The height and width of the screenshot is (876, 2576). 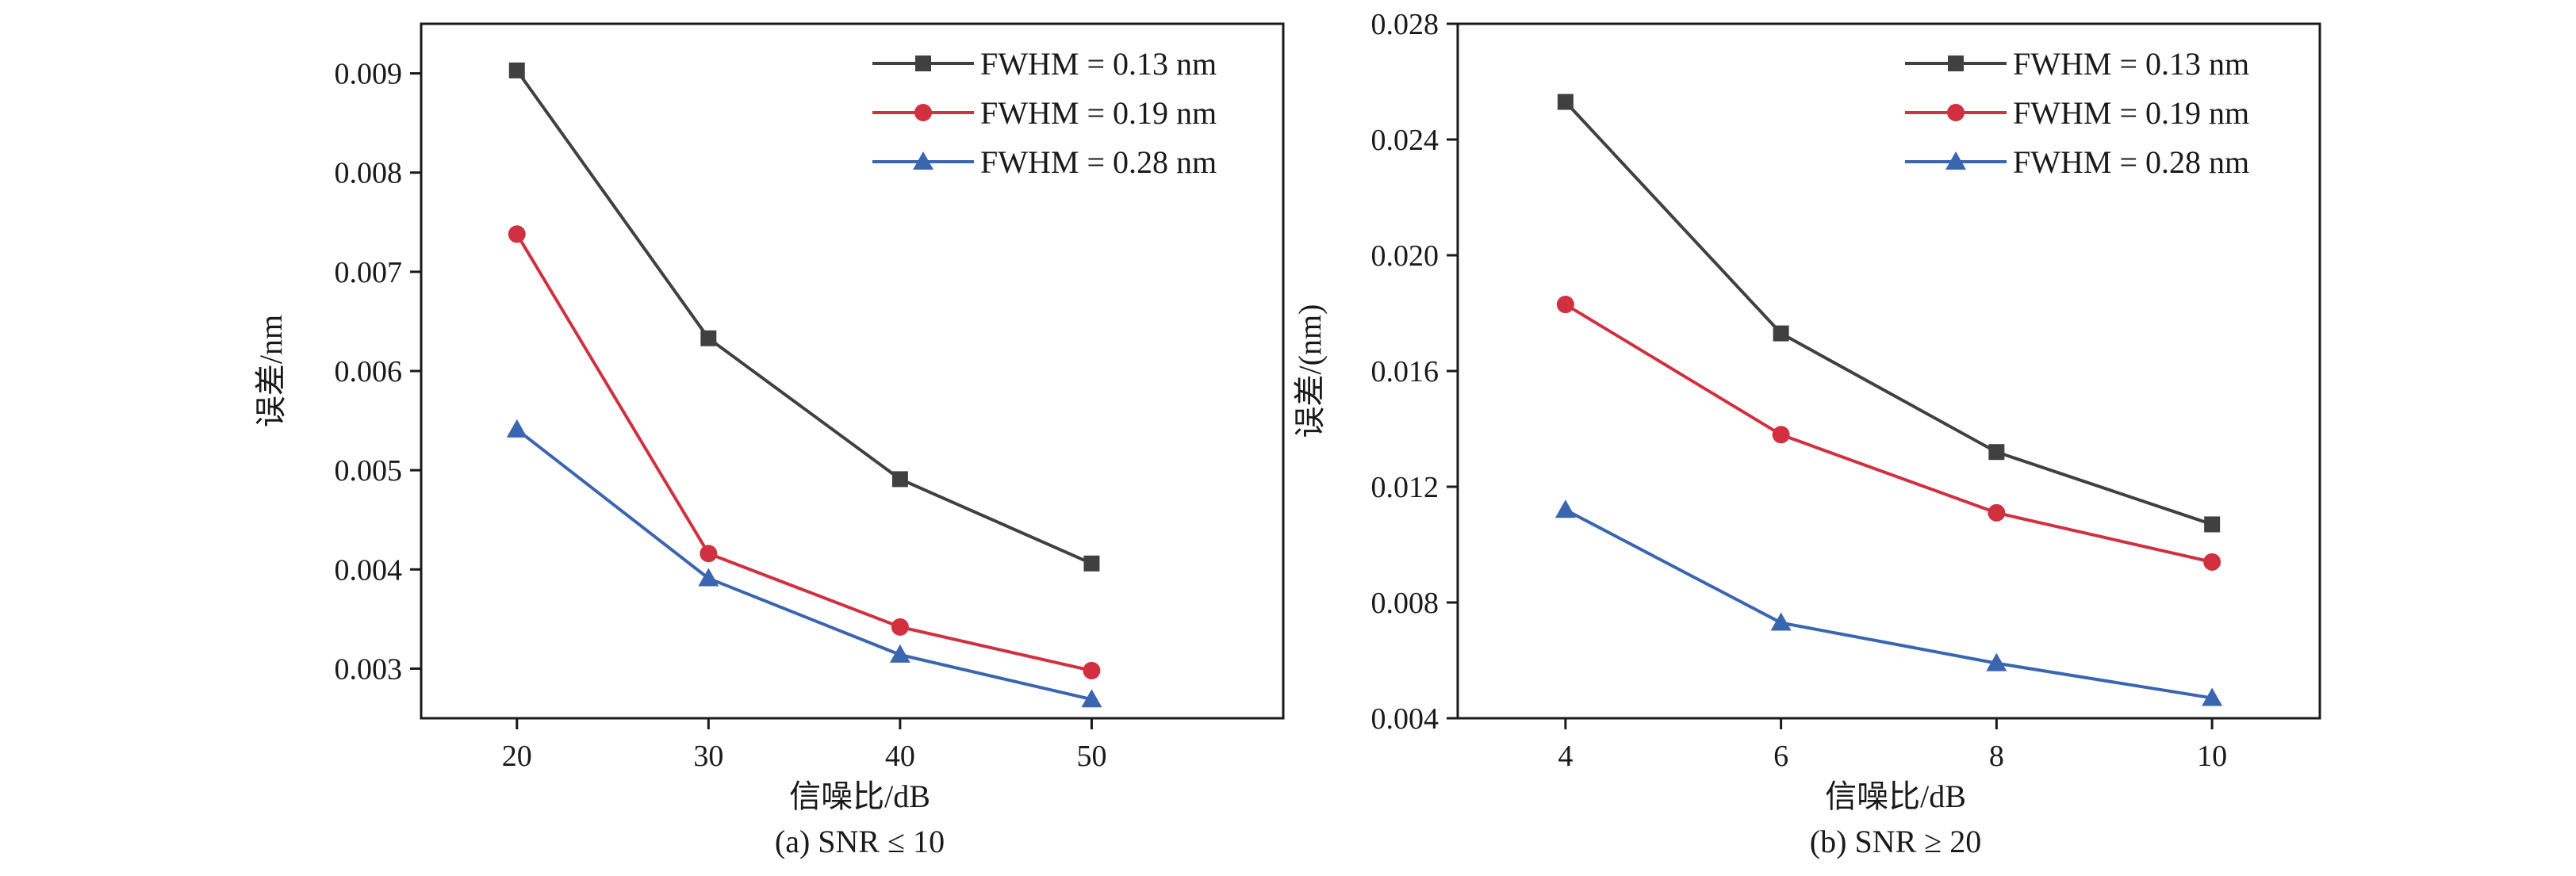 What do you see at coordinates (1566, 756) in the screenshot?
I see `x-tick-label: 4` at bounding box center [1566, 756].